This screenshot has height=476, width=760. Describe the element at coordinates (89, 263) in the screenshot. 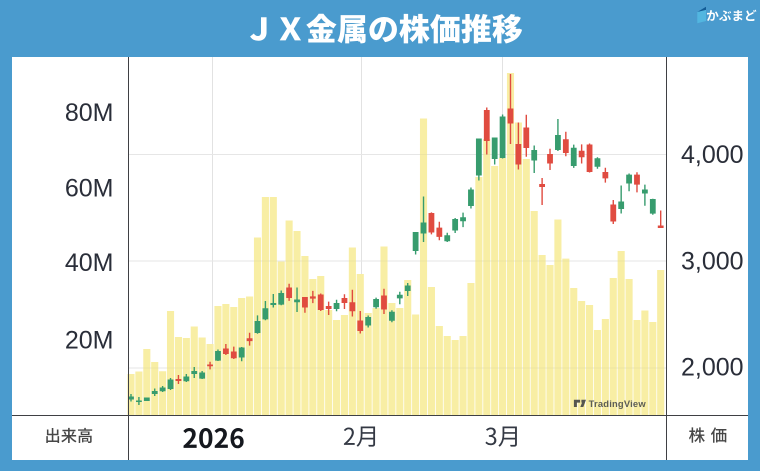

I see `svg-text: 40M` at that location.